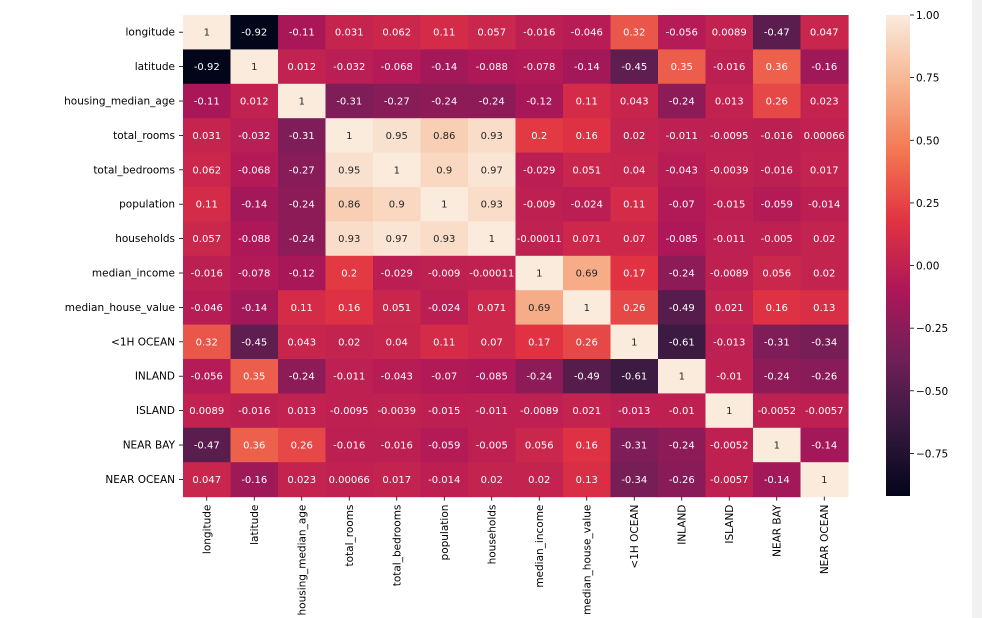 This screenshot has height=618, width=982. Describe the element at coordinates (492, 480) in the screenshot. I see `cell-value-label: 0.02` at that location.